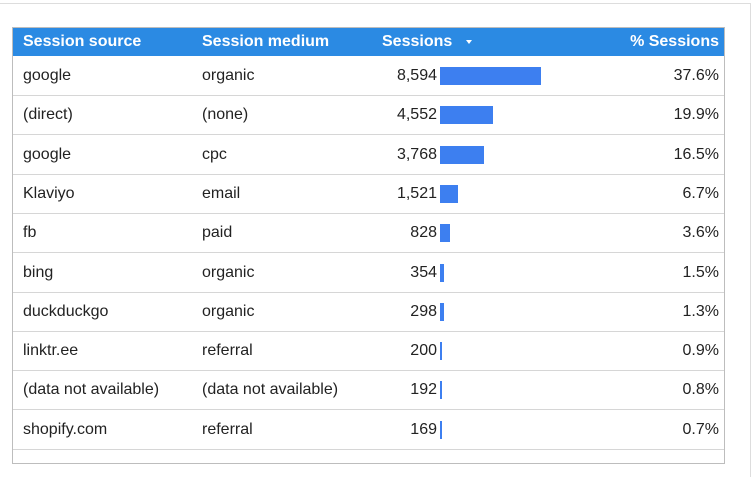 The height and width of the screenshot is (478, 752). Describe the element at coordinates (696, 154) in the screenshot. I see `percent-sessions: 16.5%` at that location.